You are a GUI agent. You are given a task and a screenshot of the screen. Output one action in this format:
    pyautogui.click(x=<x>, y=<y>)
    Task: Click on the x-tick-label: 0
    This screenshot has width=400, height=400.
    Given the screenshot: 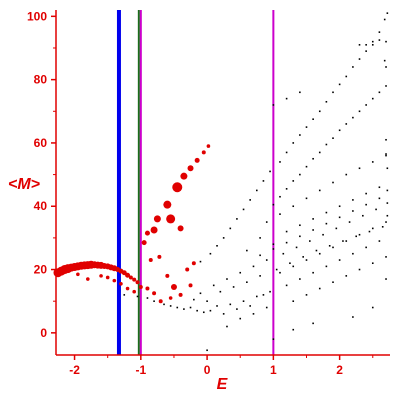 What is the action you would take?
    pyautogui.click(x=207, y=370)
    